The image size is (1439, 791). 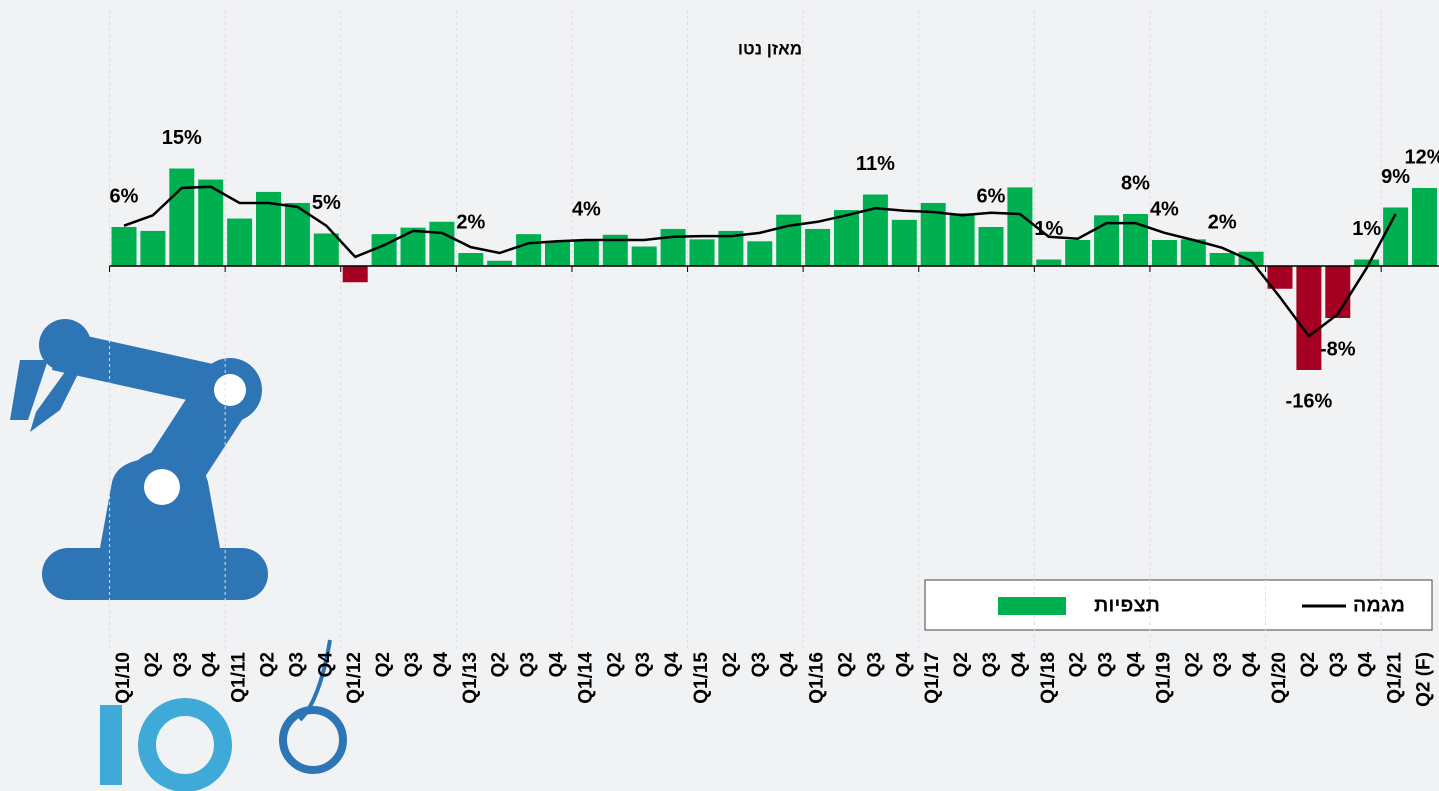 What do you see at coordinates (1279, 678) in the screenshot?
I see `x-tick-label: Q1/20` at bounding box center [1279, 678].